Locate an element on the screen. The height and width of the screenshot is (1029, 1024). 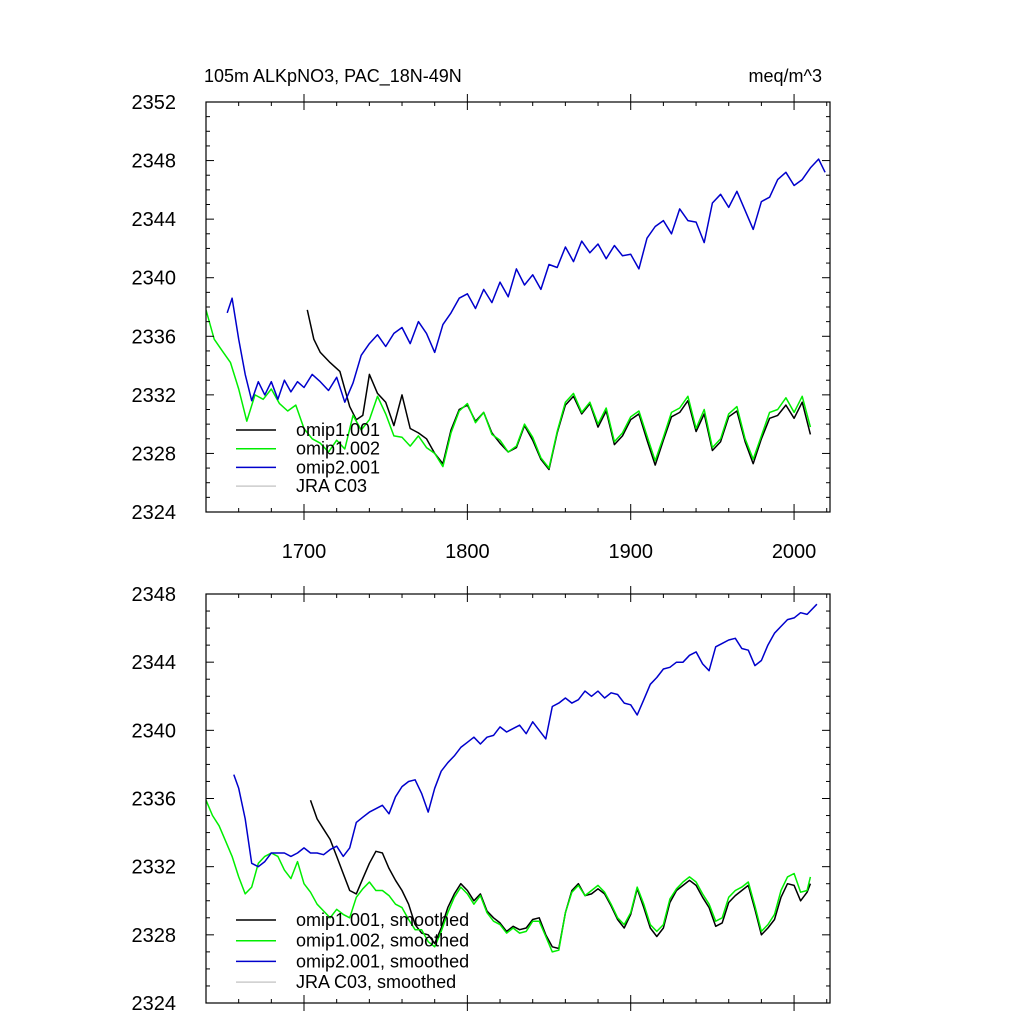
units-label: meq/m^3 is located at coordinates (785, 76).